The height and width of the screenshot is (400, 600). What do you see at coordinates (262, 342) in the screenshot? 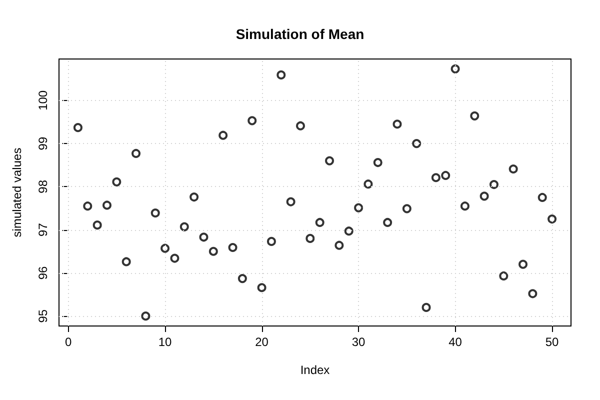
I see `x-tick-label: 20` at bounding box center [262, 342].